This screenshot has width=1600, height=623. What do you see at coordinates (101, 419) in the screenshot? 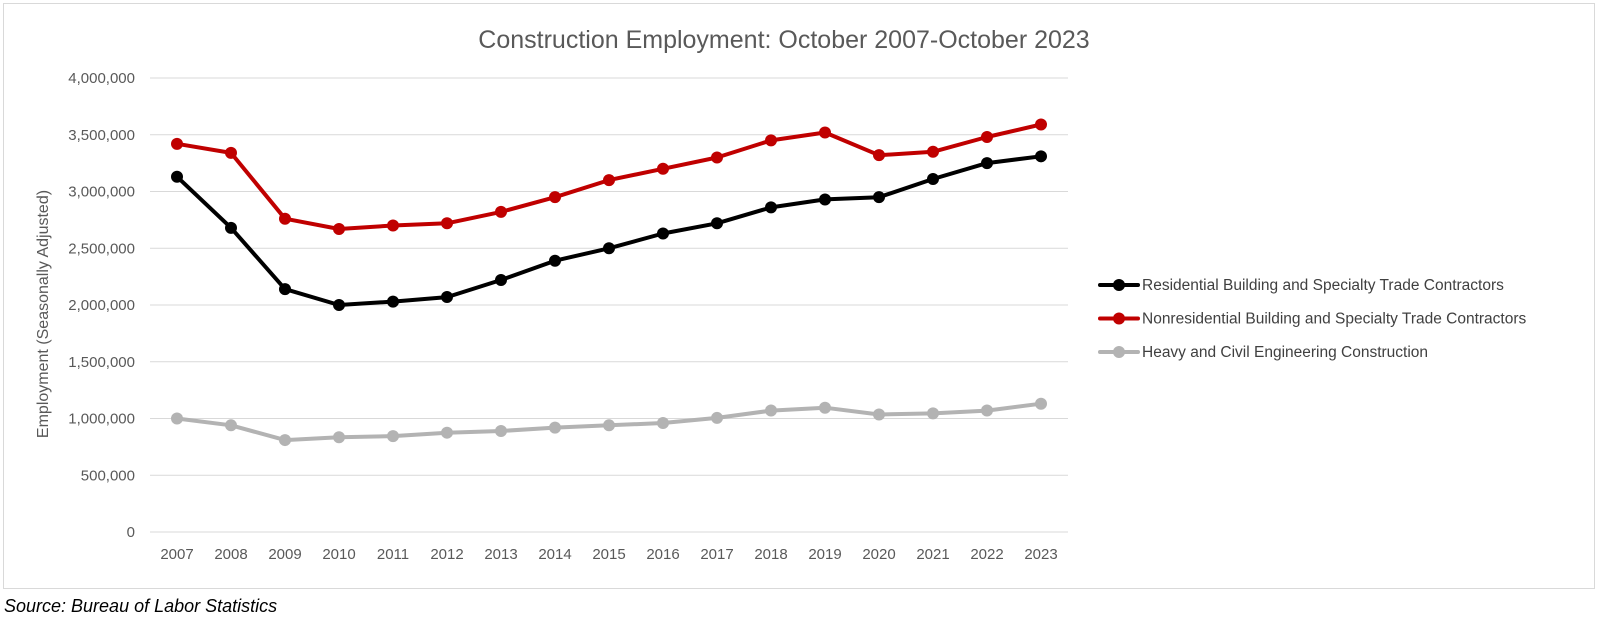
I see `y-tick-label: 1,000,000` at bounding box center [101, 419].